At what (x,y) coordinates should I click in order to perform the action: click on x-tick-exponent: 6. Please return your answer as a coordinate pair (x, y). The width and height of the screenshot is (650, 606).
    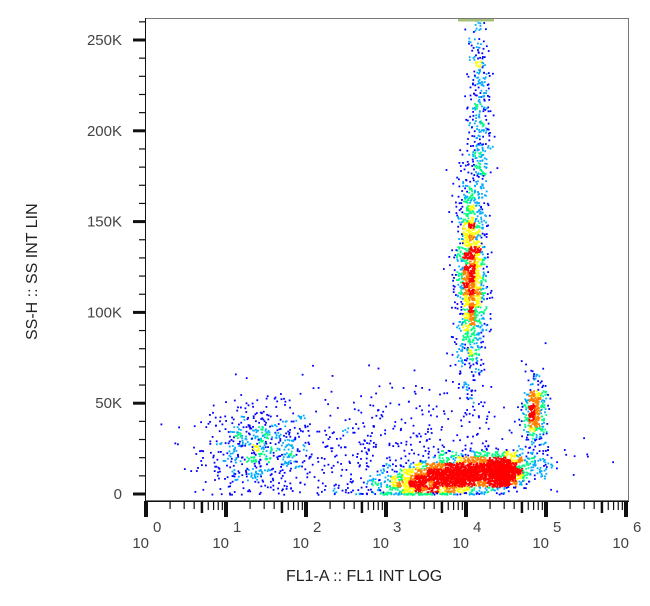
    Looking at the image, I should click on (637, 527).